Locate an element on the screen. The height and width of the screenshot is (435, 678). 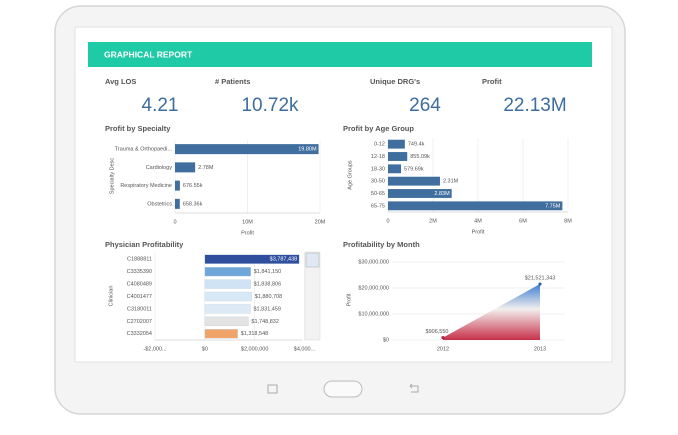
back-button is located at coordinates (414, 388).